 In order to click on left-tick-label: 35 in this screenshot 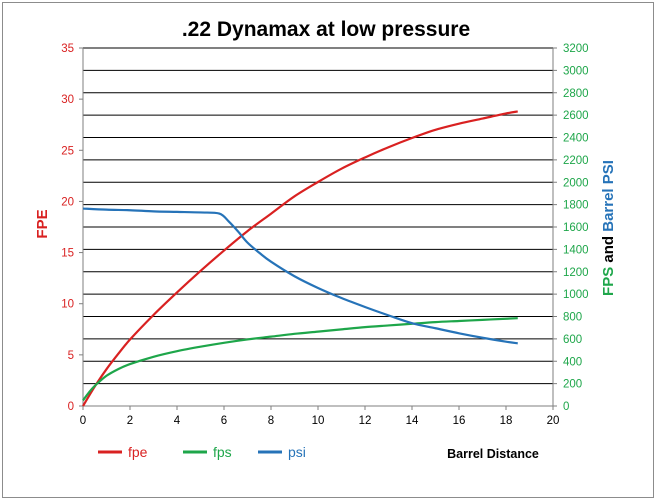, I will do `click(67, 49)`.